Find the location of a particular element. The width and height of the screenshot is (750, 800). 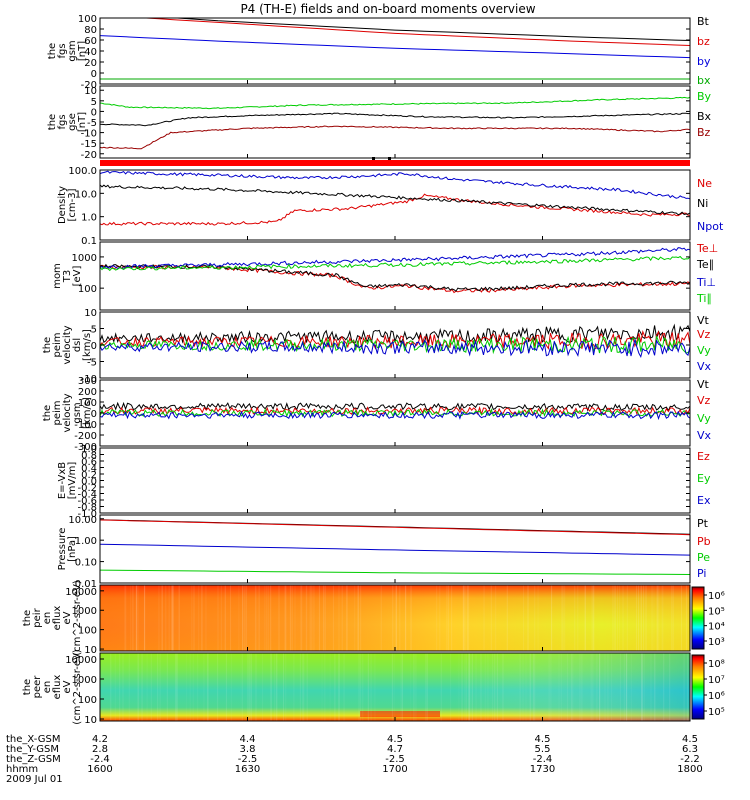

legend-entry: Vz is located at coordinates (704, 400).